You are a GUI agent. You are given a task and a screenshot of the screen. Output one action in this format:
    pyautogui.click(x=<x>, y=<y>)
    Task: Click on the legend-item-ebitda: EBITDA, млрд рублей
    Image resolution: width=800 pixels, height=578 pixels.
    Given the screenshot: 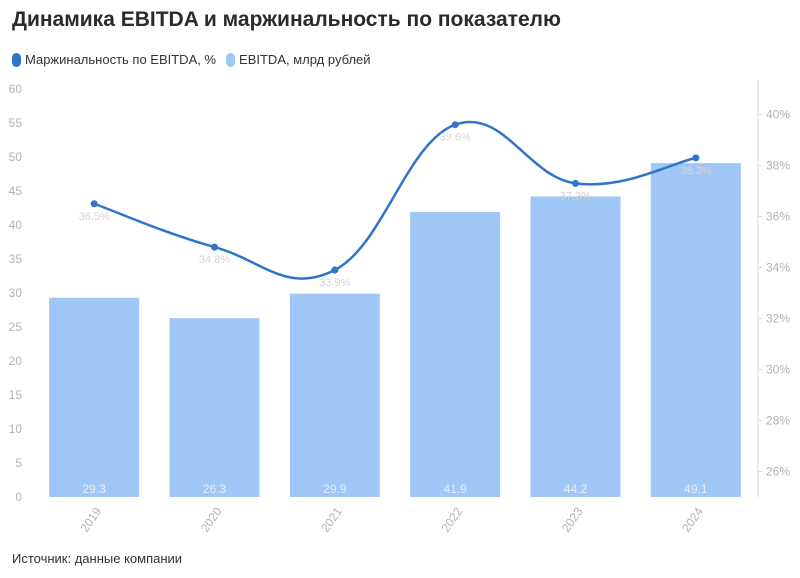 What is the action you would take?
    pyautogui.click(x=298, y=59)
    